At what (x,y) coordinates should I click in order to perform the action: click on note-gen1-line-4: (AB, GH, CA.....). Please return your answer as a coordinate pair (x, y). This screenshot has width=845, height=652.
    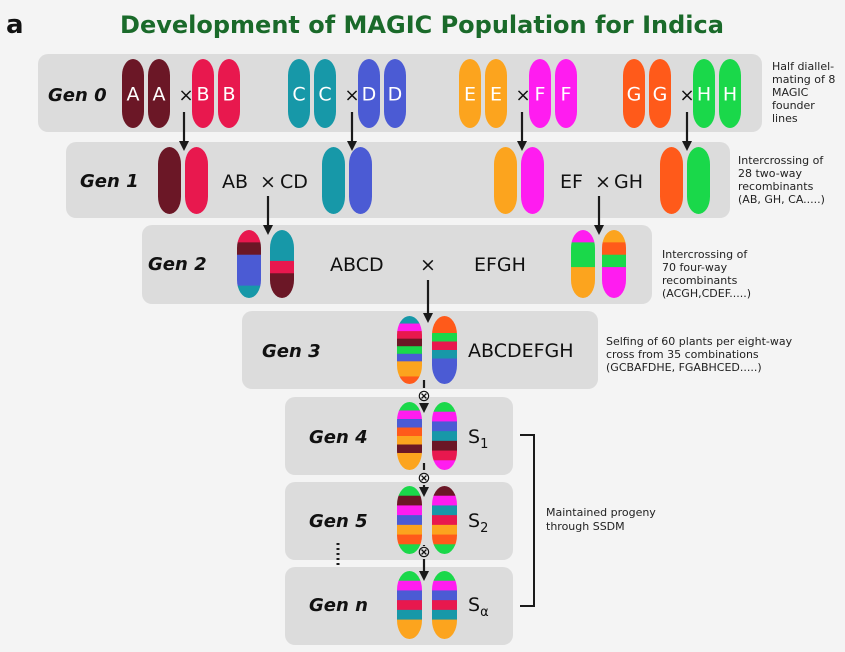
    Looking at the image, I should click on (781, 199).